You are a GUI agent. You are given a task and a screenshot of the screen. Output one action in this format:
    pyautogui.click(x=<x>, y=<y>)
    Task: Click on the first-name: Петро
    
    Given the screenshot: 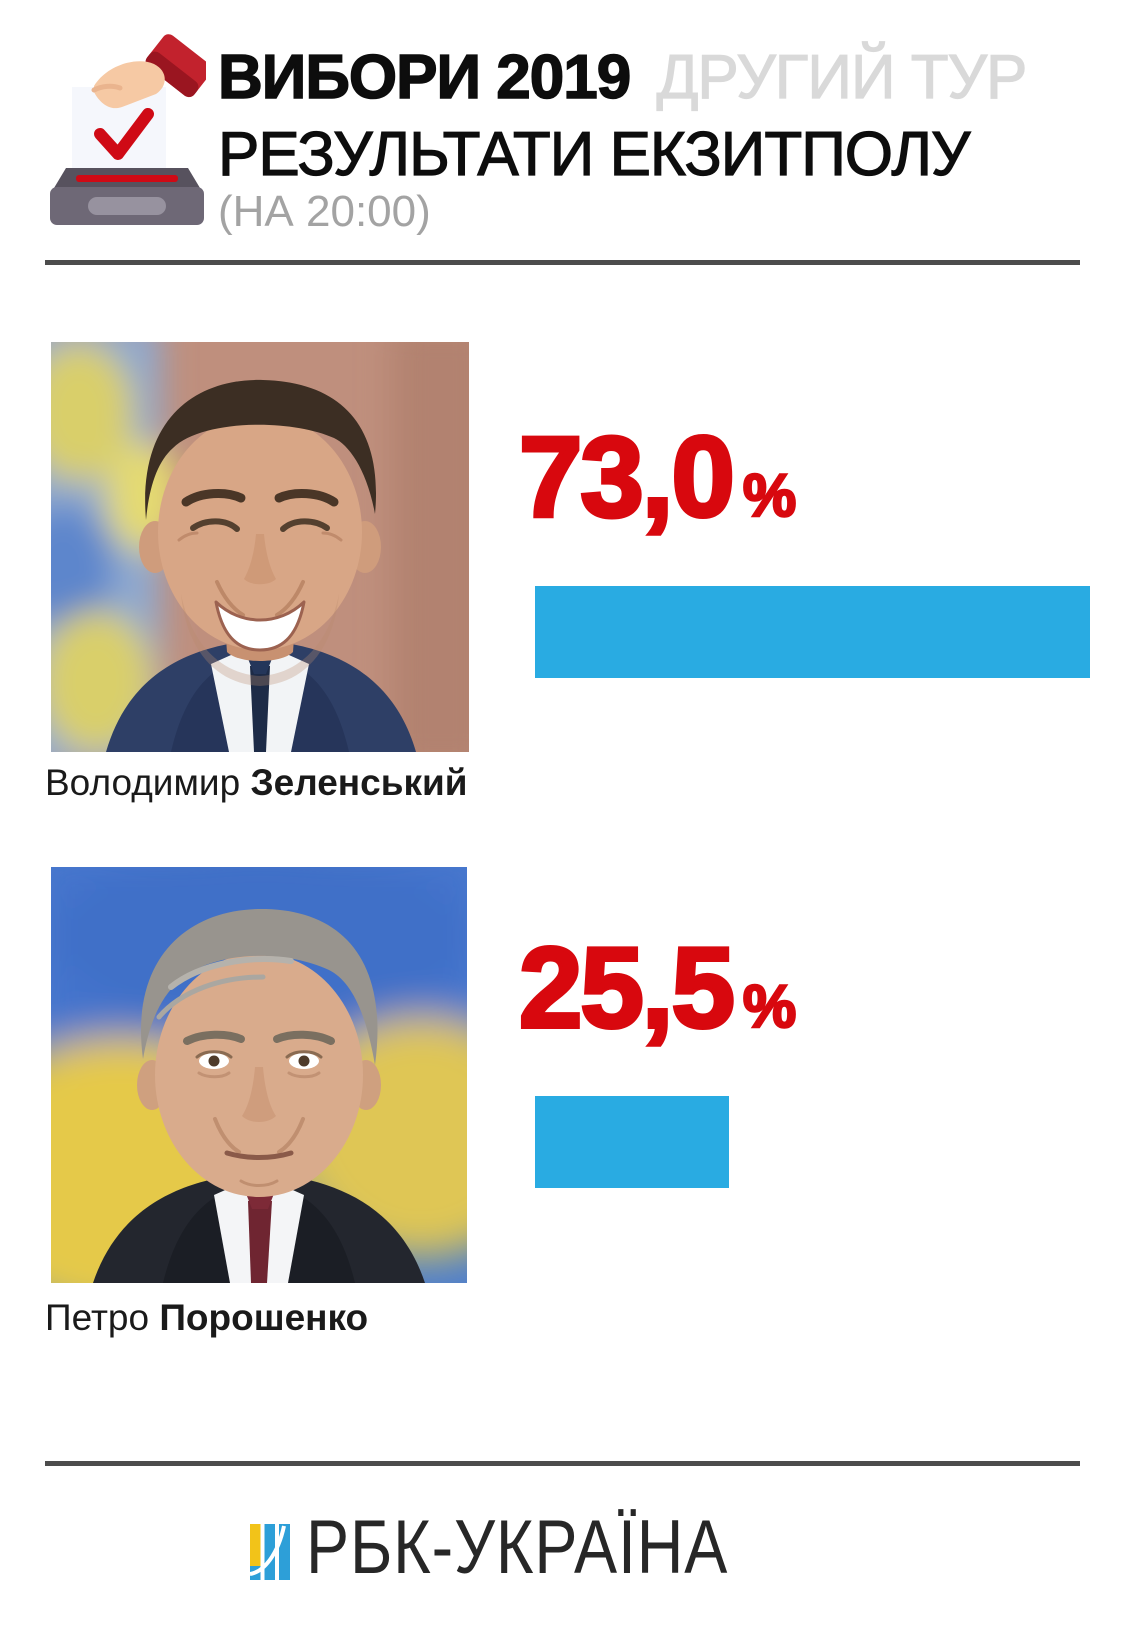 What is the action you would take?
    pyautogui.click(x=97, y=1317)
    